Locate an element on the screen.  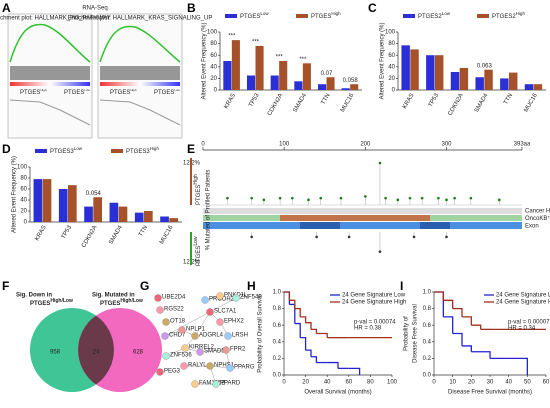
annotation: 0.07 is located at coordinates (327, 74).